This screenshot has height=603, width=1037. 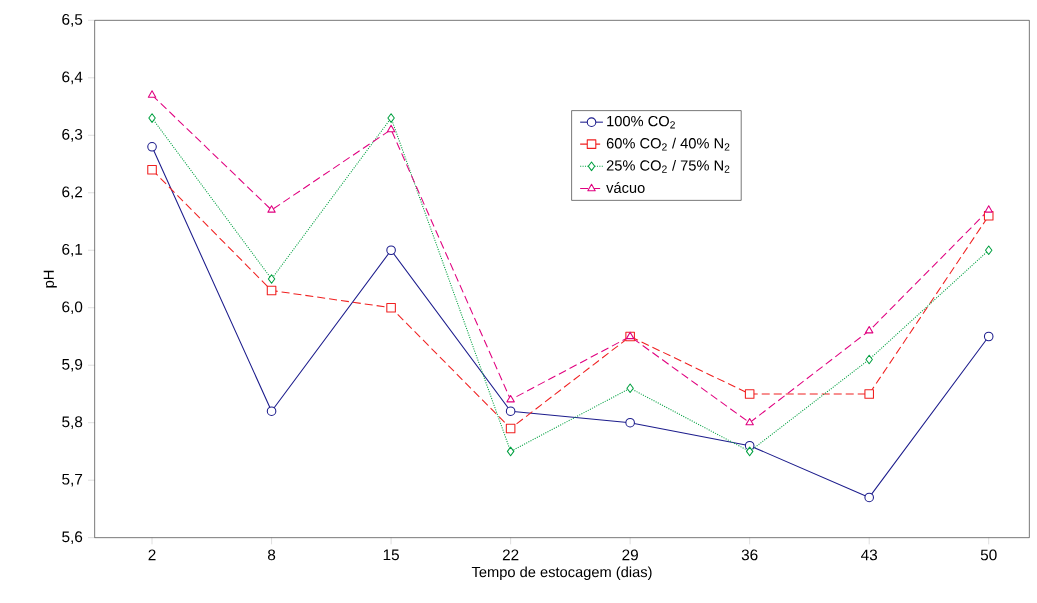 What do you see at coordinates (271, 555) in the screenshot?
I see `x-tick-label: 8` at bounding box center [271, 555].